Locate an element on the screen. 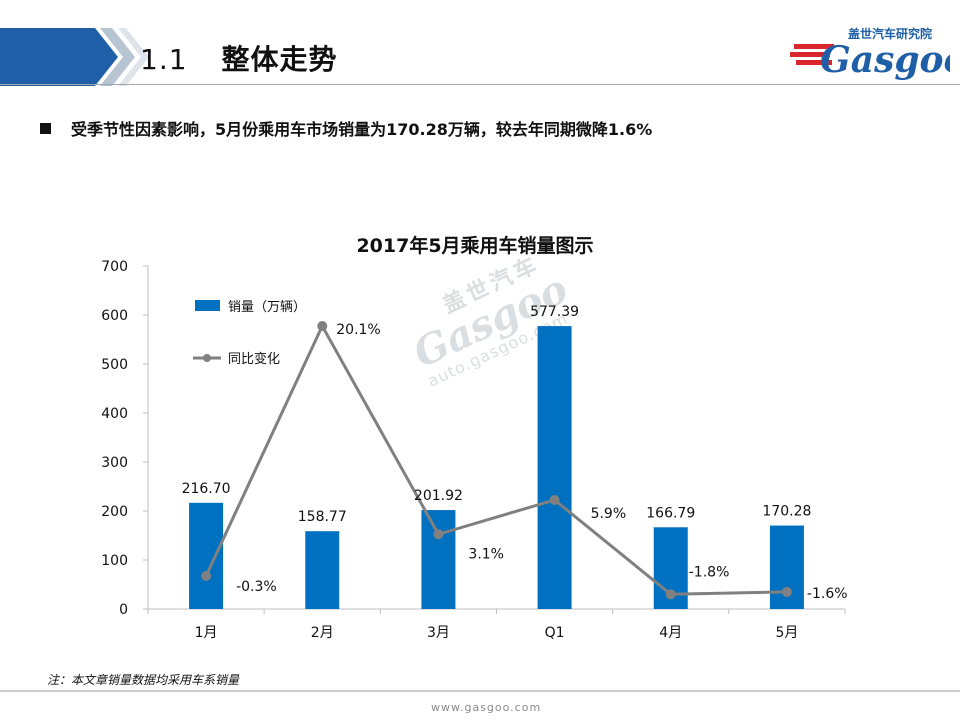 This screenshot has width=960, height=720. bar-value-label: 166.79 is located at coordinates (670, 513).